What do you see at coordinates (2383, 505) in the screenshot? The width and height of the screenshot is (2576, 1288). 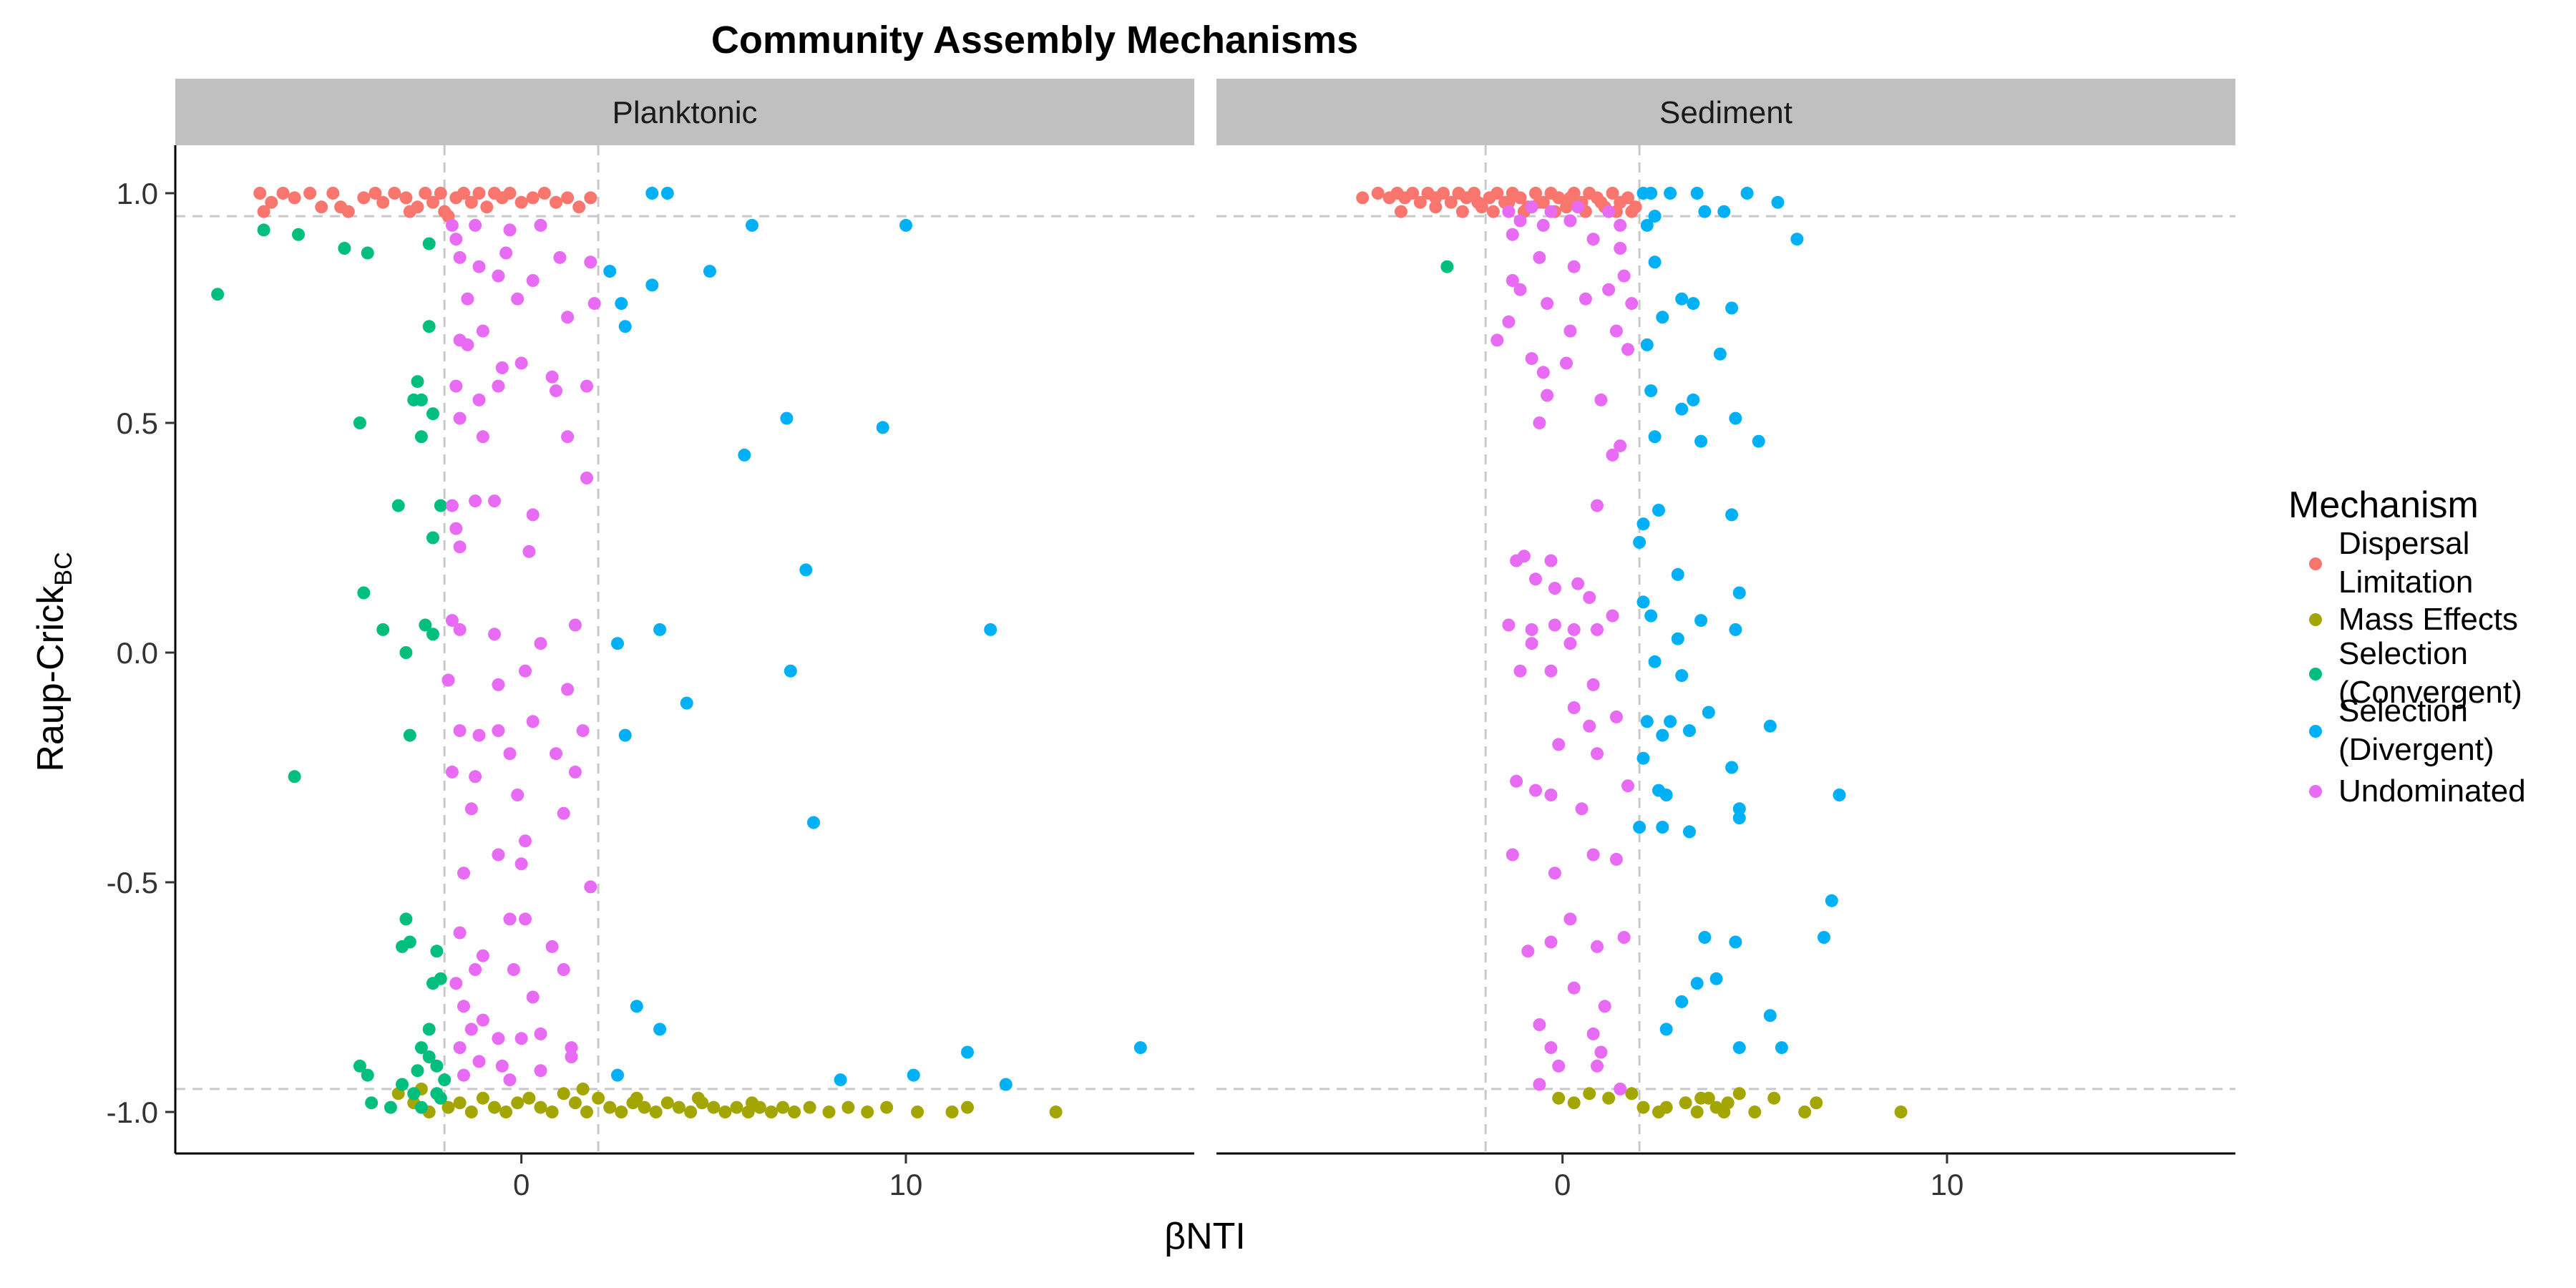 I see `legend-title: Mechanism` at bounding box center [2383, 505].